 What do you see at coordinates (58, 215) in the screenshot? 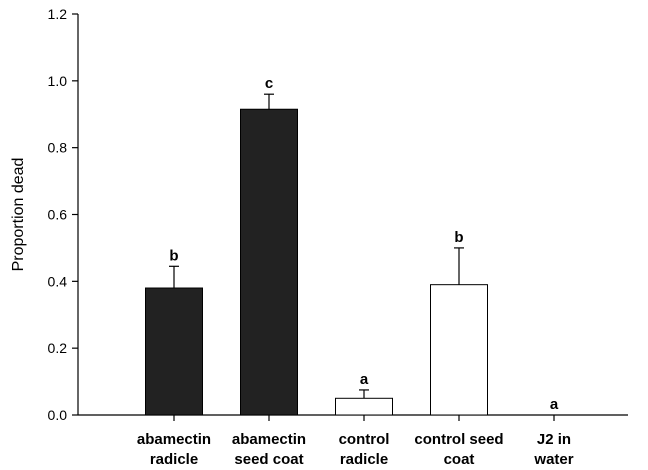
I see `y-tick-label: 0.6` at bounding box center [58, 215].